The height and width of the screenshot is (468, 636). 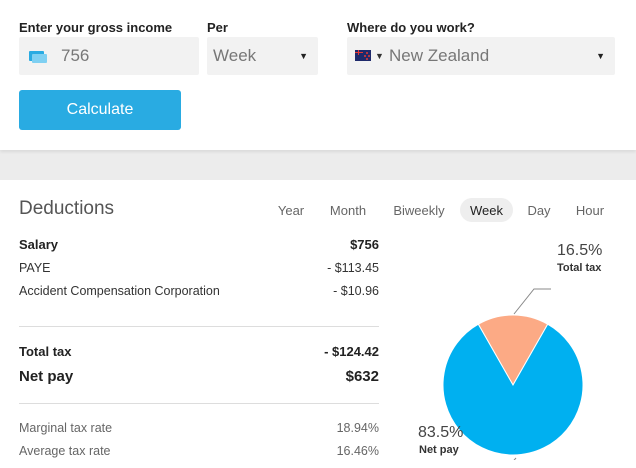 What do you see at coordinates (119, 291) in the screenshot?
I see `deduction-label: Accident Compensation Corporation` at bounding box center [119, 291].